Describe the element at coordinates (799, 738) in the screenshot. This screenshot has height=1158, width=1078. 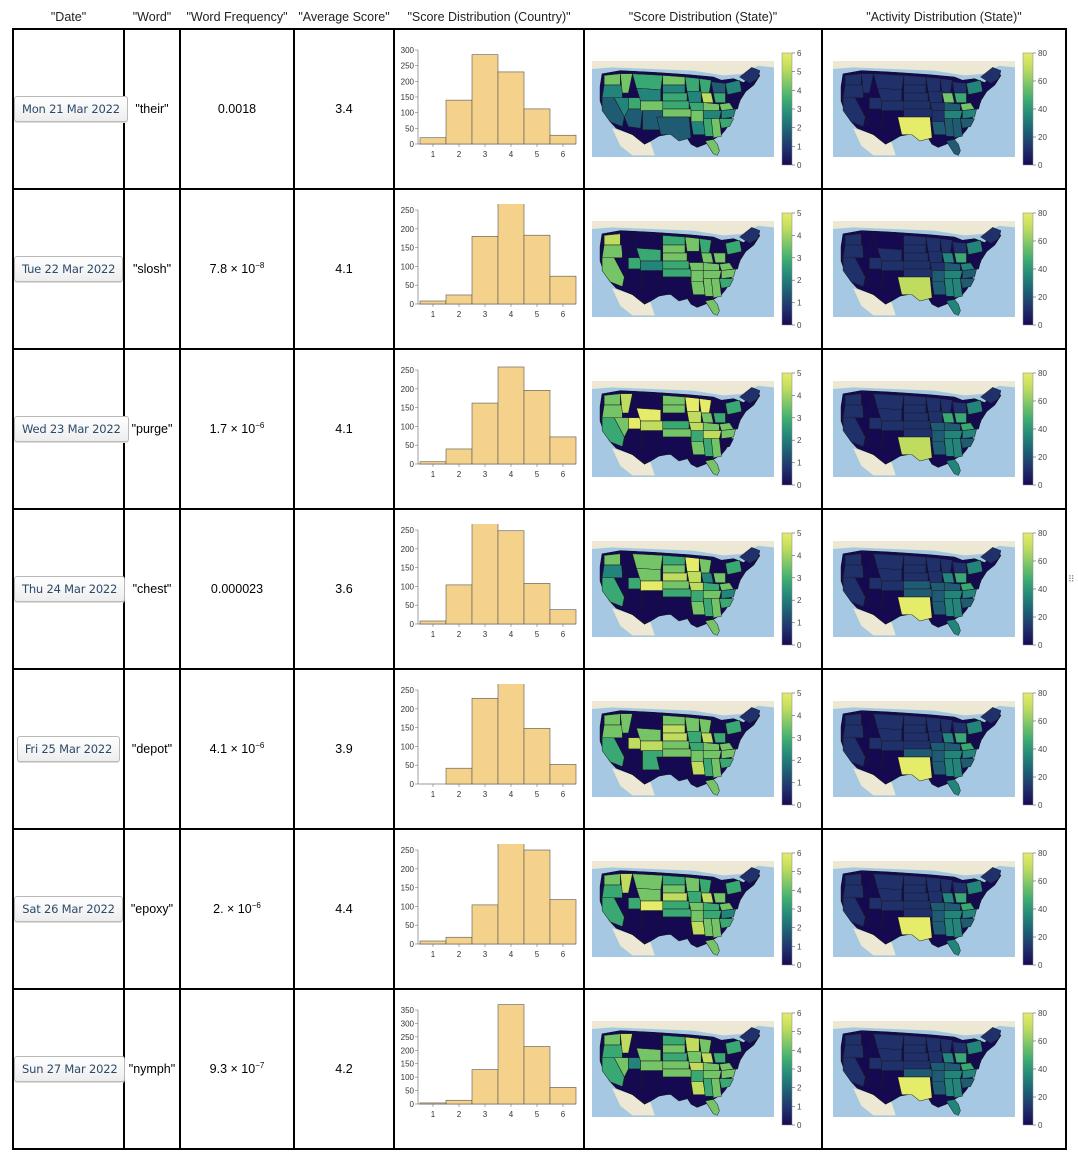
I see `legend-tick-label: 3` at that location.